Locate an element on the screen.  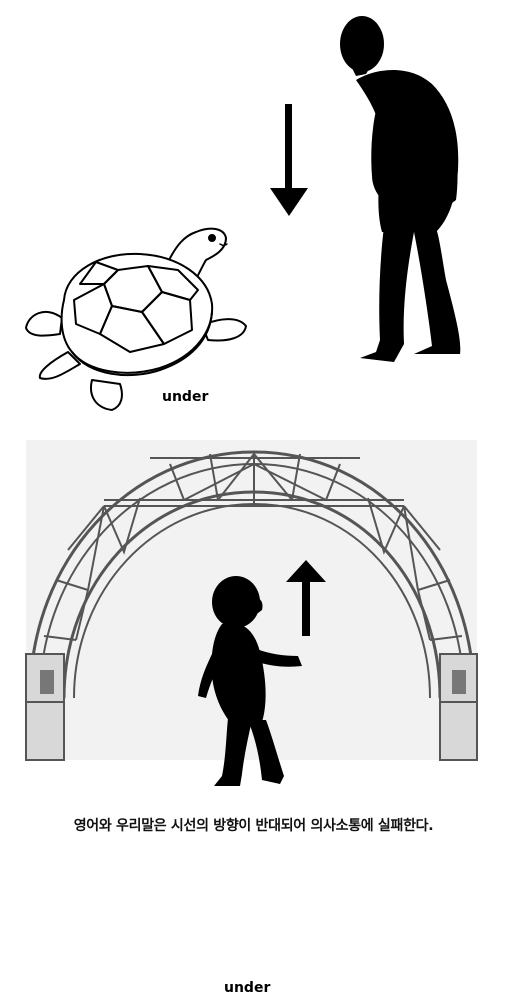
tall-man-silhouette is located at coordinates (400, 189).